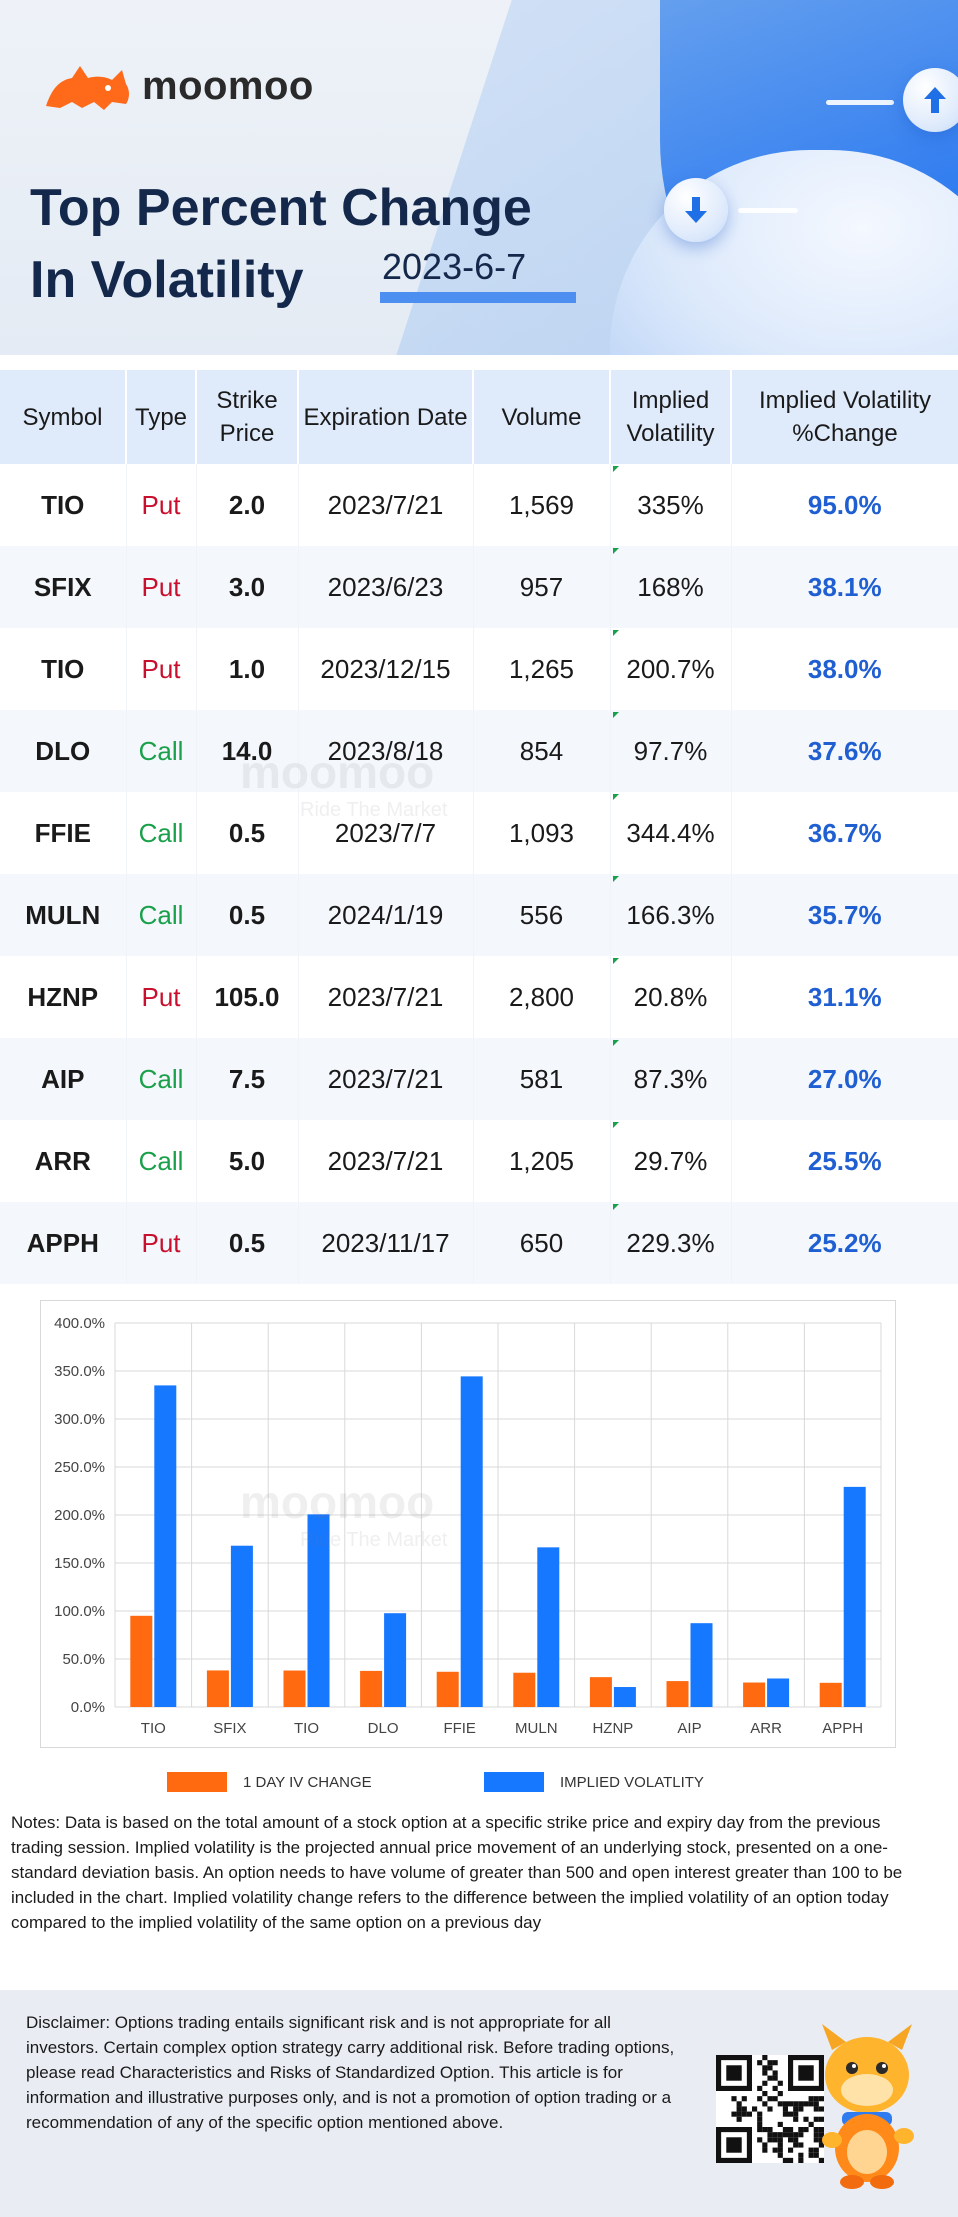  What do you see at coordinates (844, 1079) in the screenshot?
I see `cell-iv-change: 27.0%` at bounding box center [844, 1079].